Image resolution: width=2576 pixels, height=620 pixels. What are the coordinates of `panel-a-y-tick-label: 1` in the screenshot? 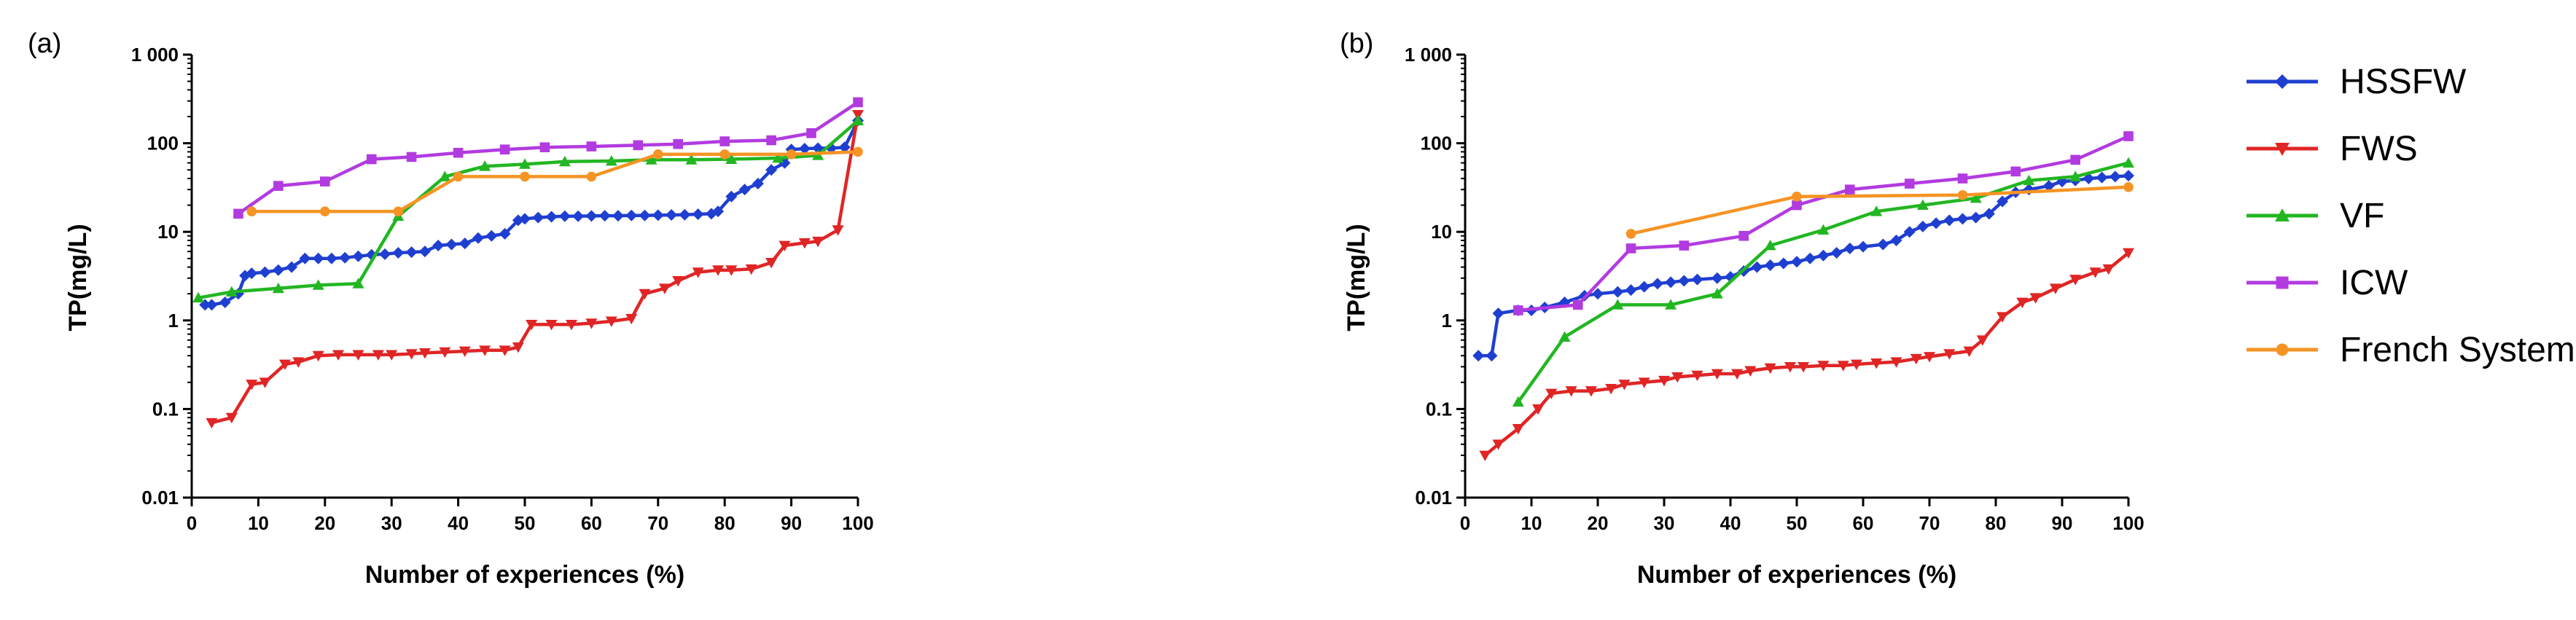 It's located at (173, 320).